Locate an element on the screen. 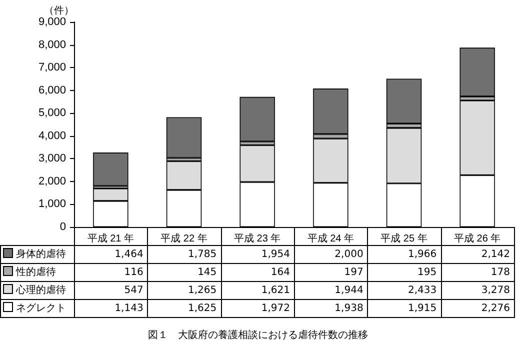  y-tick-label: 5,000 is located at coordinates (52, 113).